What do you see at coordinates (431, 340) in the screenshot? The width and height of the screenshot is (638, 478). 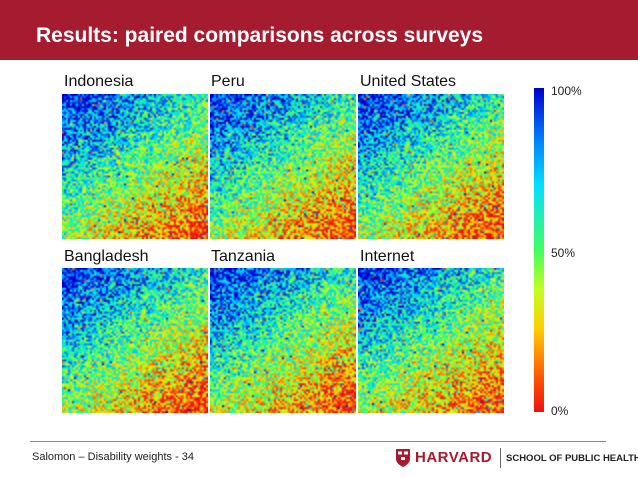 I see `heatmap-panel-internet` at bounding box center [431, 340].